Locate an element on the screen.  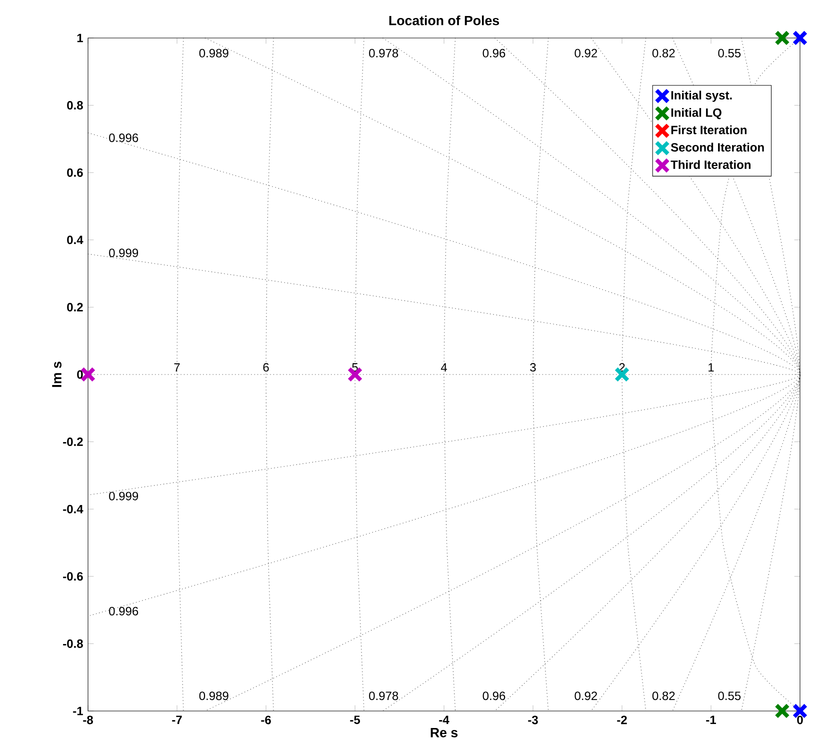
x-tick-label: 0 is located at coordinates (800, 720).